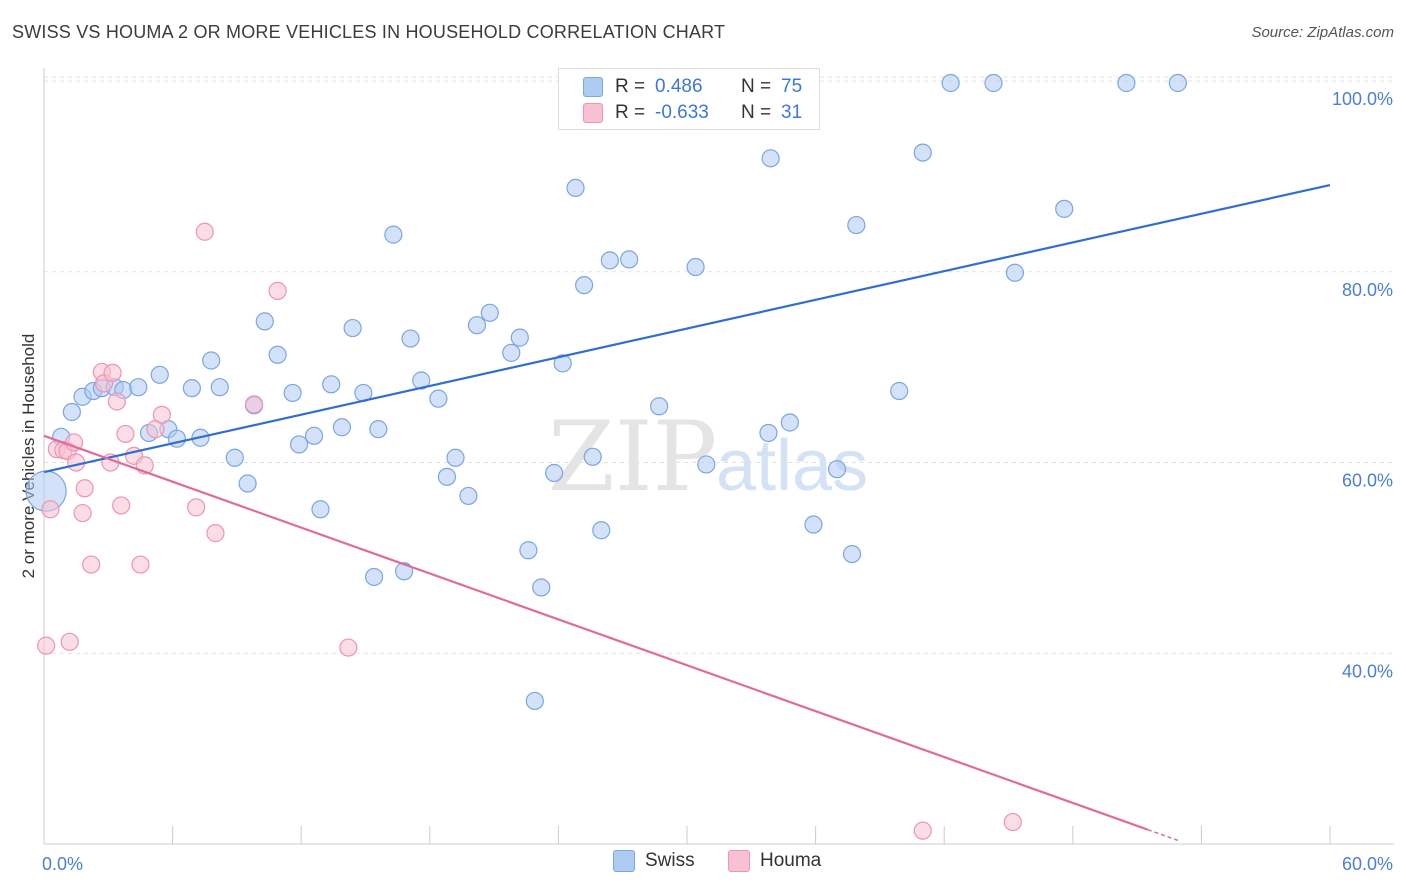 The width and height of the screenshot is (1406, 892). What do you see at coordinates (1367, 481) in the screenshot?
I see `y-tick-label: 60.0%` at bounding box center [1367, 481].